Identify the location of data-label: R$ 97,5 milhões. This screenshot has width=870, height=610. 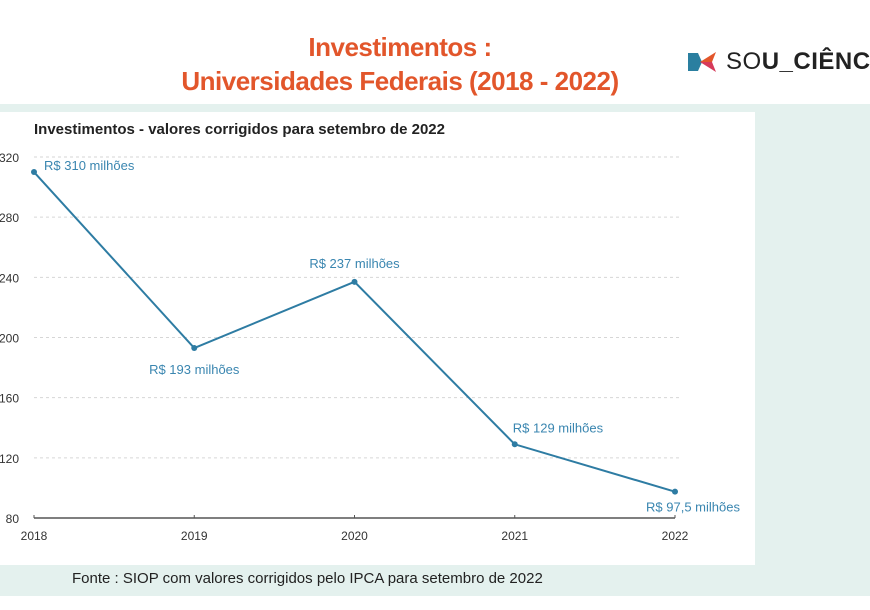
(693, 507).